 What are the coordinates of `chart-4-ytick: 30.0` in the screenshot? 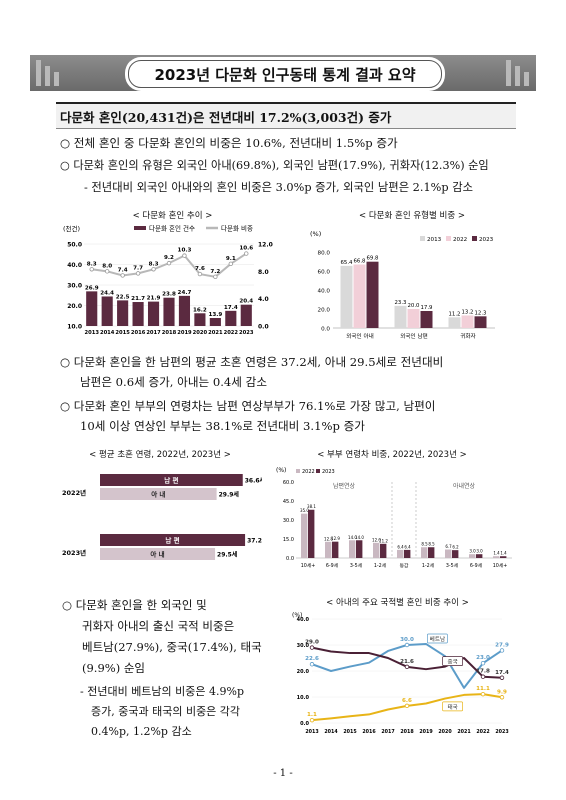 It's located at (288, 521).